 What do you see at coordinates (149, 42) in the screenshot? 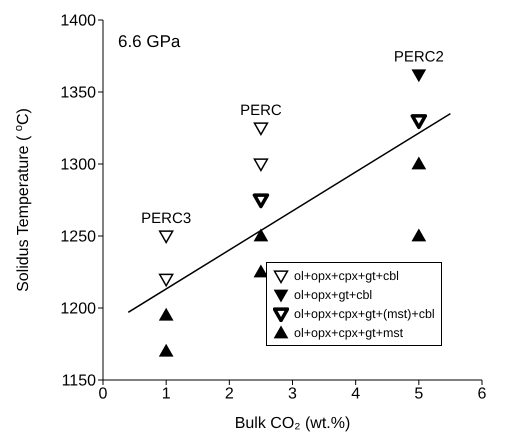
I see `annotation: 6.6 GPa` at bounding box center [149, 42].